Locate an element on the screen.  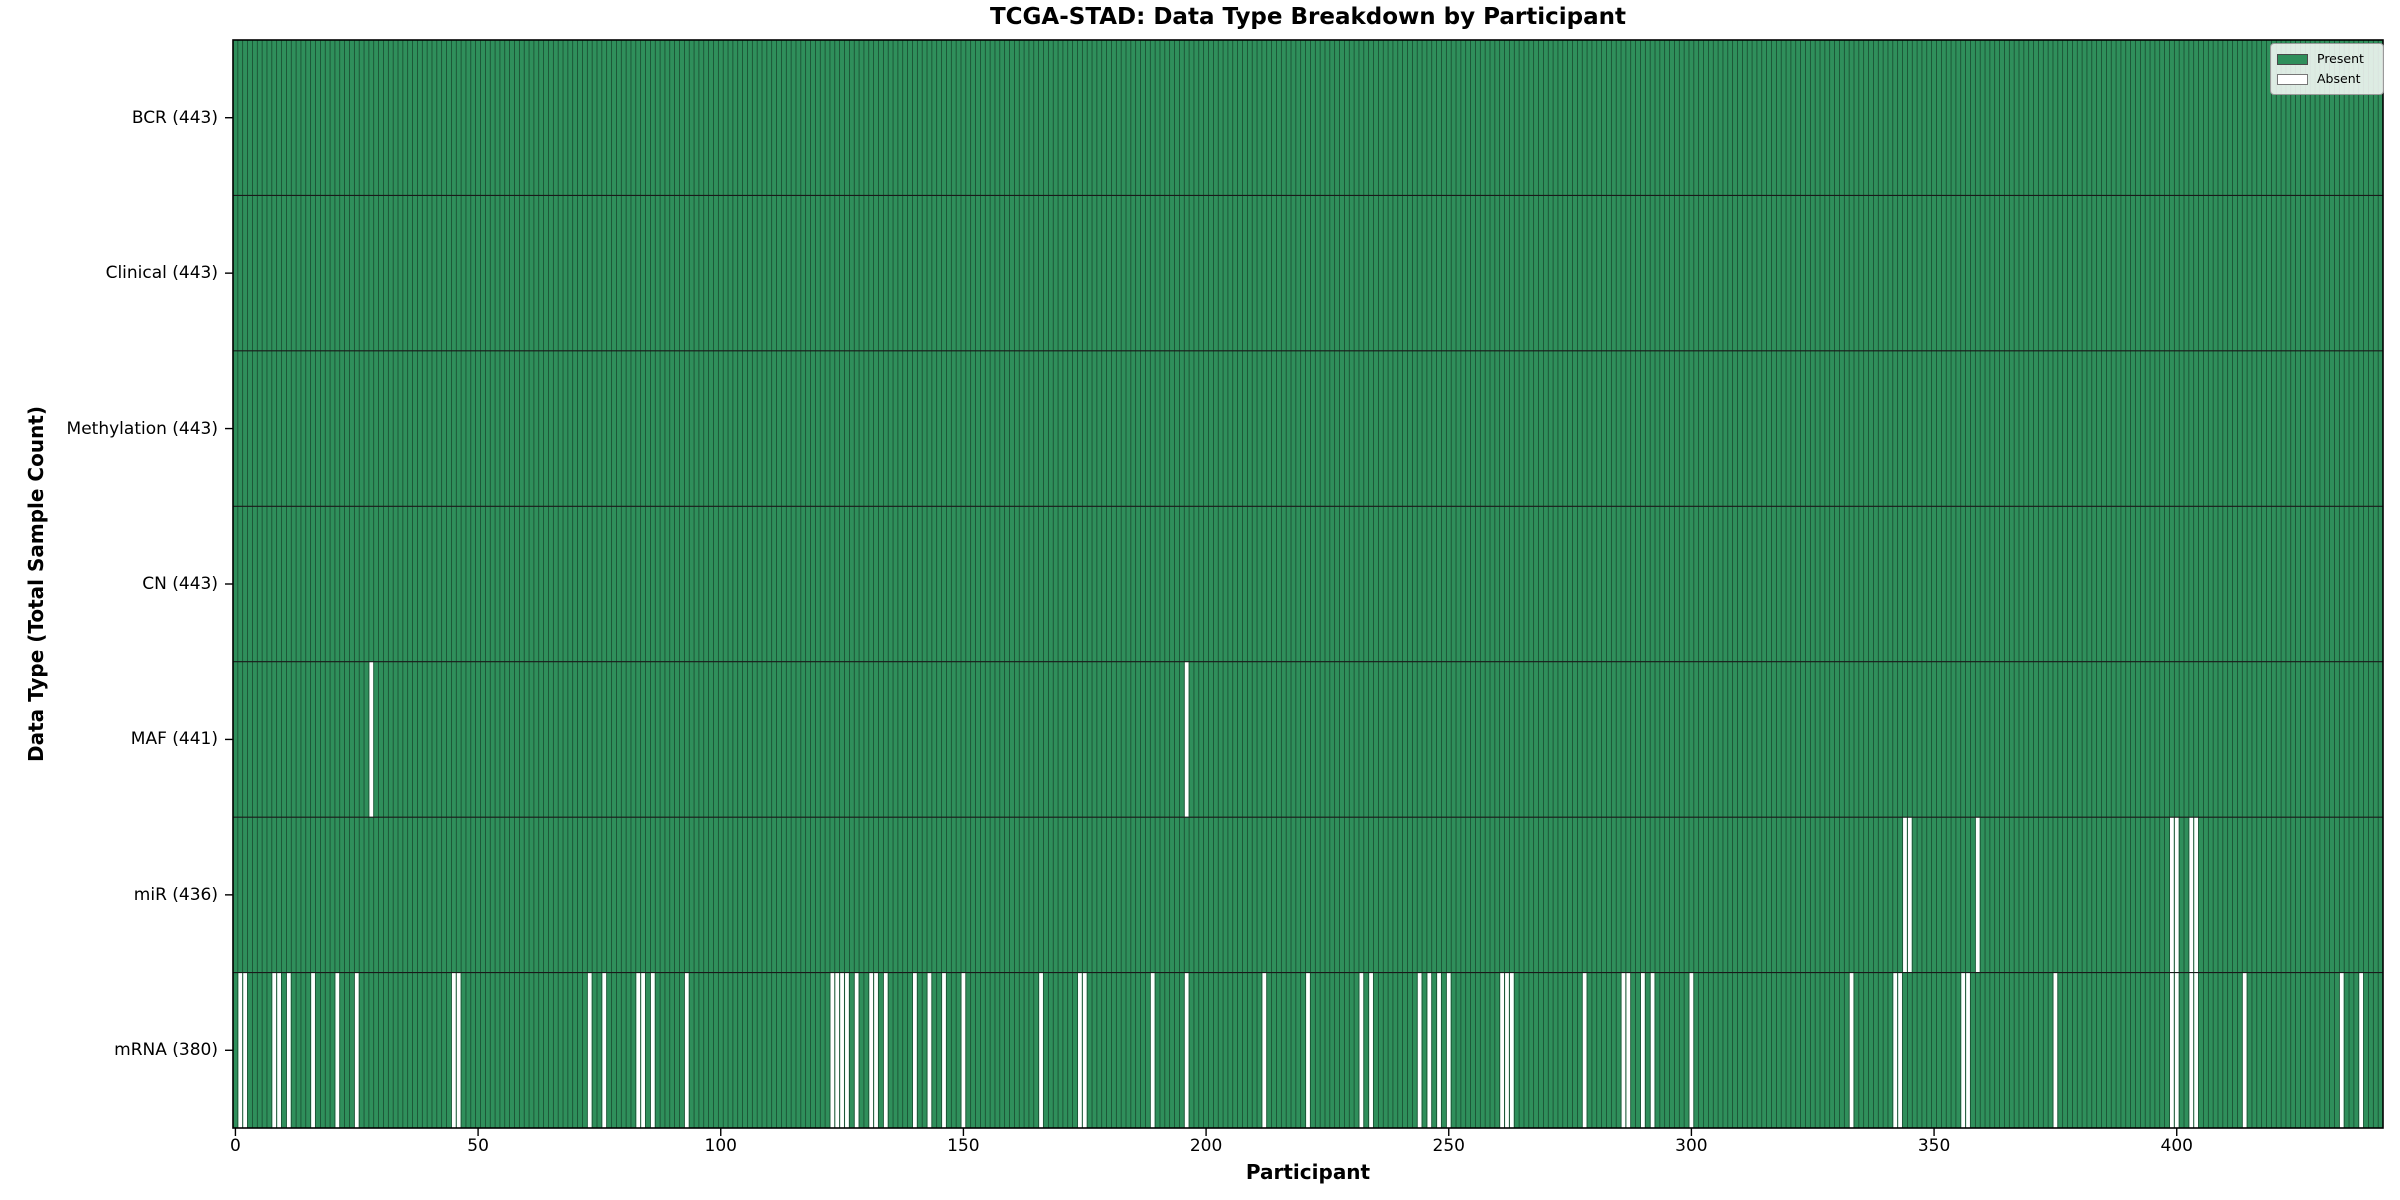
absent-swatch-icon is located at coordinates (2292, 79).